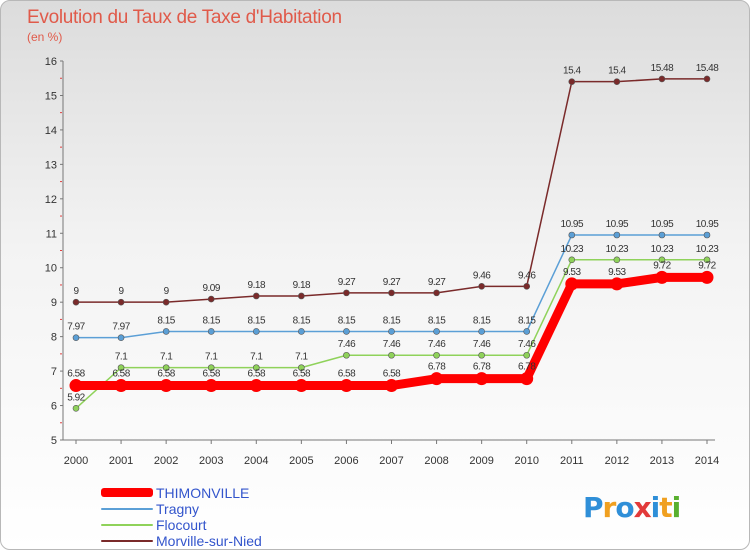  What do you see at coordinates (346, 461) in the screenshot?
I see `x-tick-label: 2006` at bounding box center [346, 461].